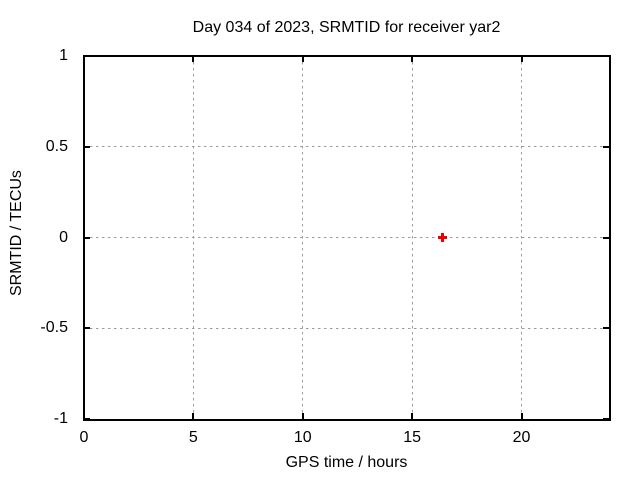  I want to click on x-tick-label: 0, so click(84, 437).